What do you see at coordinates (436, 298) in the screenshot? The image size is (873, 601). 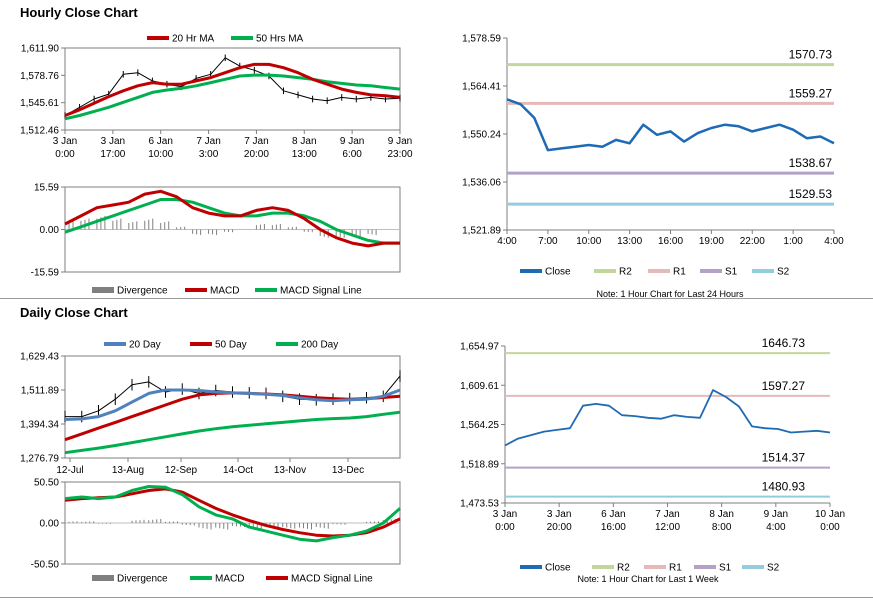 I see `section-divider` at bounding box center [436, 298].